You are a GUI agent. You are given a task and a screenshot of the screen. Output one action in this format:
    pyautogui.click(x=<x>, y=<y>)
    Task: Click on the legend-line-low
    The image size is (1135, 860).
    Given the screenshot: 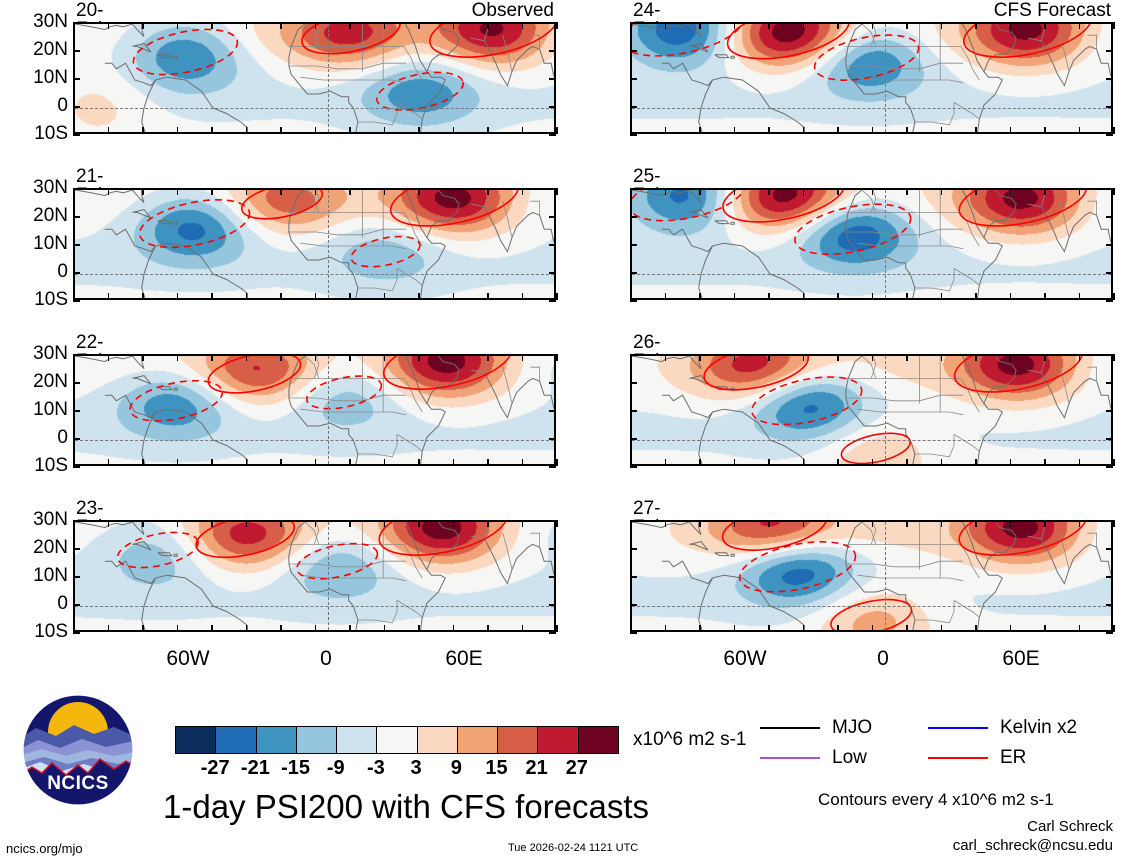 What is the action you would take?
    pyautogui.click(x=790, y=758)
    